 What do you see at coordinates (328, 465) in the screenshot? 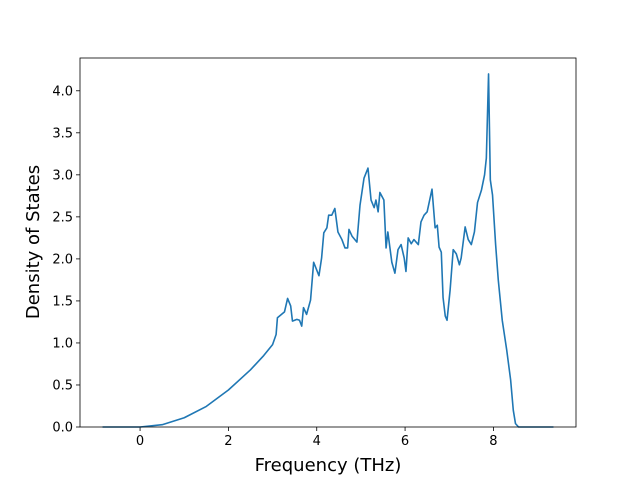
I see `x-axis-label: Frequency (THz)` at bounding box center [328, 465].